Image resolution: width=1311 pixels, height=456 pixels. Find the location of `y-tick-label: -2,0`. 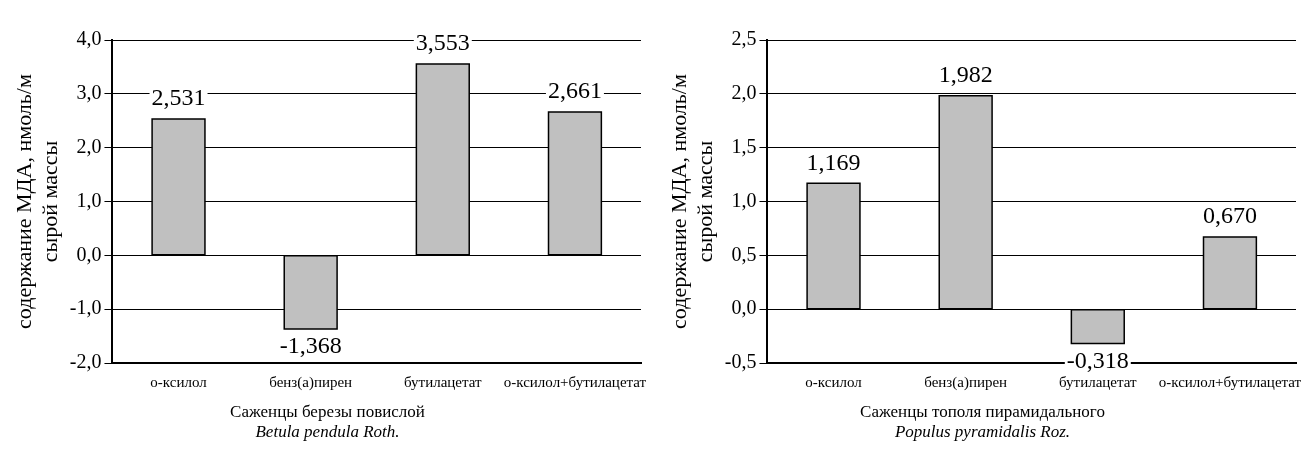

y-tick-label: -2,0 is located at coordinates (85, 361).